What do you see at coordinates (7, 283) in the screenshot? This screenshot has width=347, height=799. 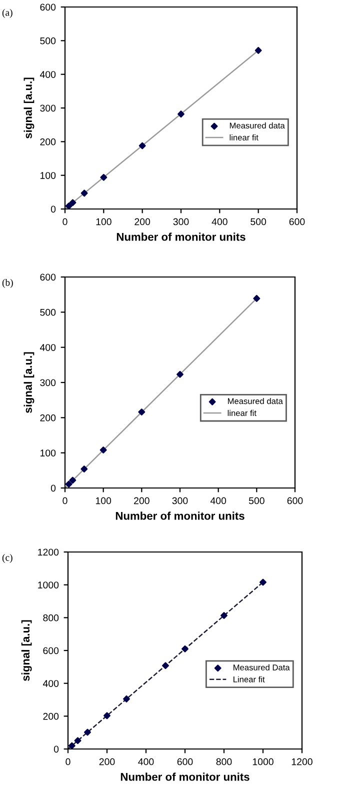 I see `chart-title: (b)` at bounding box center [7, 283].